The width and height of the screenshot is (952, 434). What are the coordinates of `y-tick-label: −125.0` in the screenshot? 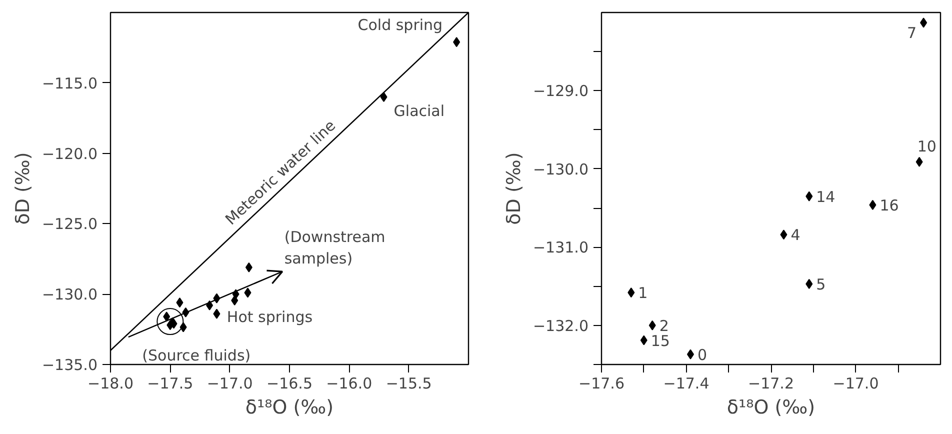 It's located at (70, 224).